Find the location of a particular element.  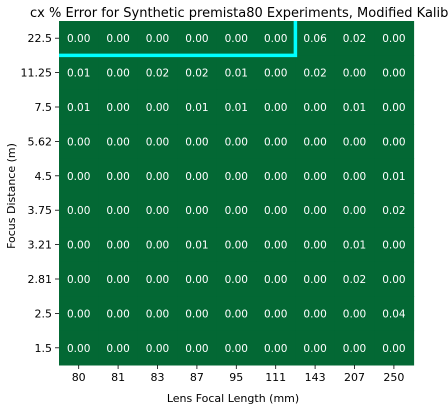

y-tick-label: 4.5 is located at coordinates (44, 176).